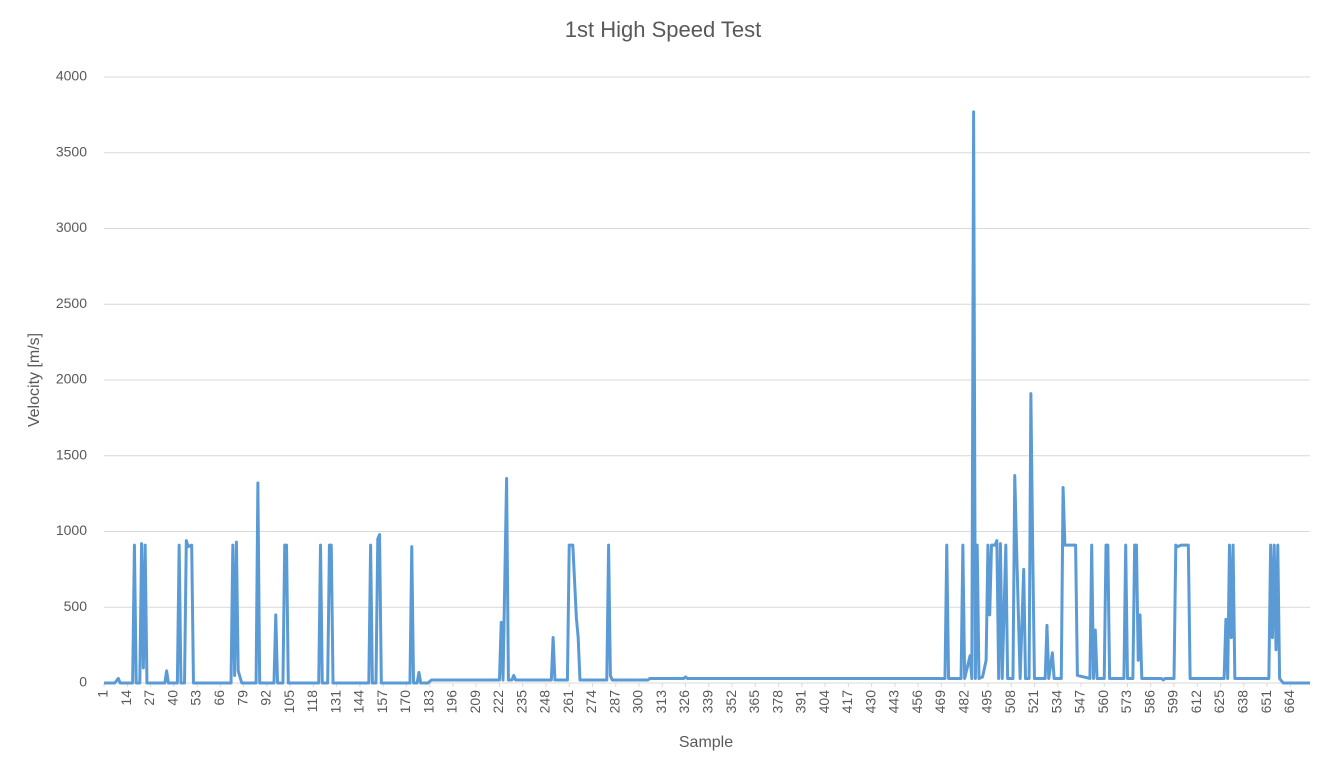 This screenshot has width=1324, height=764. Describe the element at coordinates (1010, 702) in the screenshot. I see `x-tick-label: 508` at that location.